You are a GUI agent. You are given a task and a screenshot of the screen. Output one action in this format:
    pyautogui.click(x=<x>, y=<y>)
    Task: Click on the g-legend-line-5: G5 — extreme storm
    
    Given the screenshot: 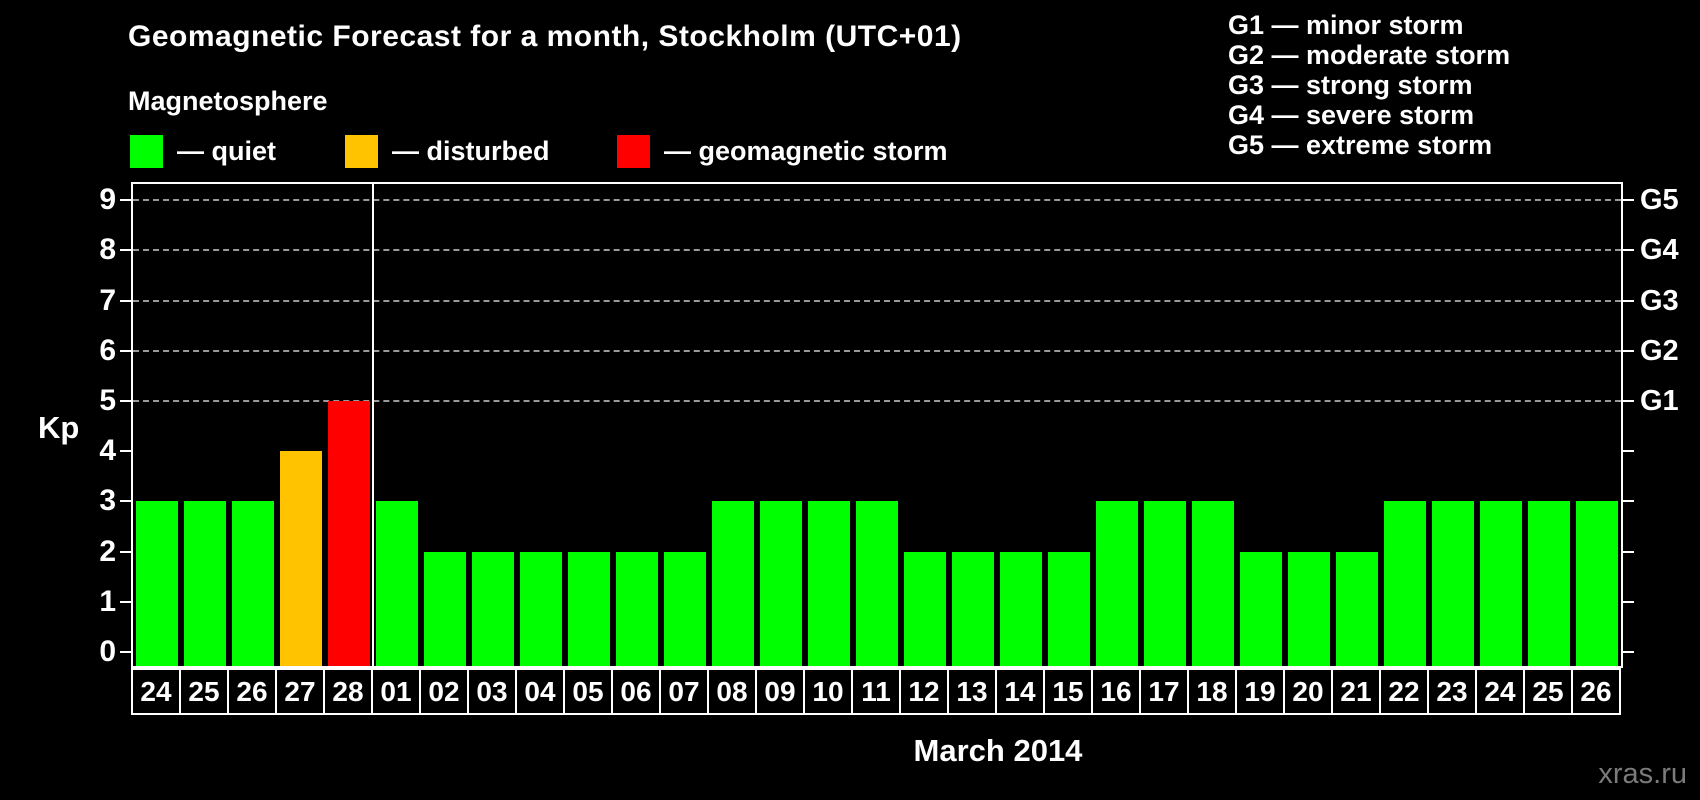 What is the action you would take?
    pyautogui.click(x=1360, y=145)
    